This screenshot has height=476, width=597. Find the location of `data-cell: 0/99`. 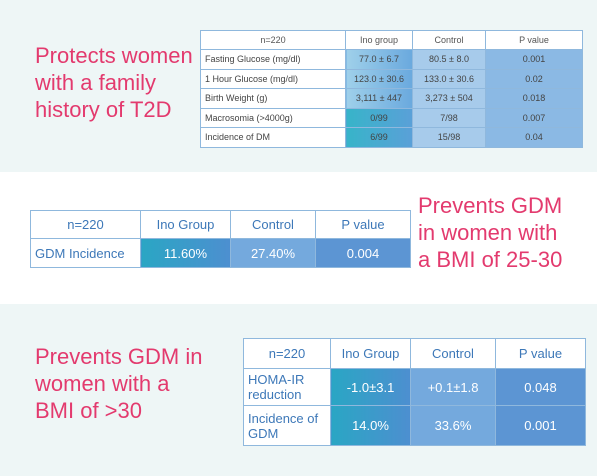

data-cell: 0/99 is located at coordinates (379, 117).